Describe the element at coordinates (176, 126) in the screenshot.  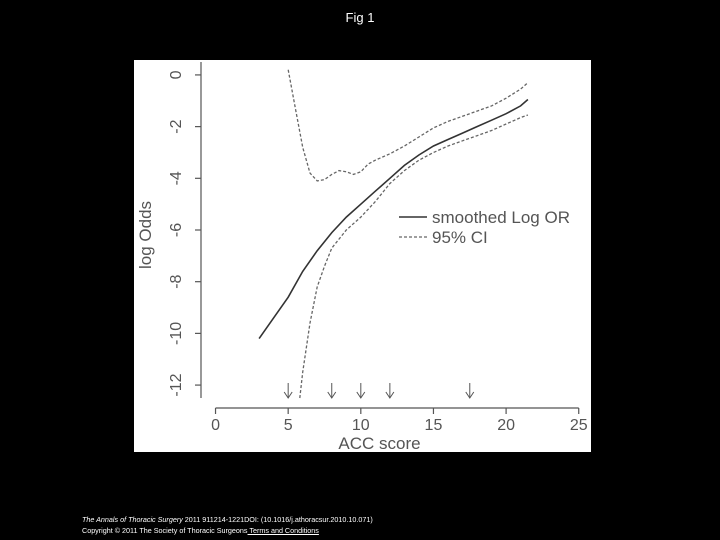
I see `y-tick-label: -2` at that location.